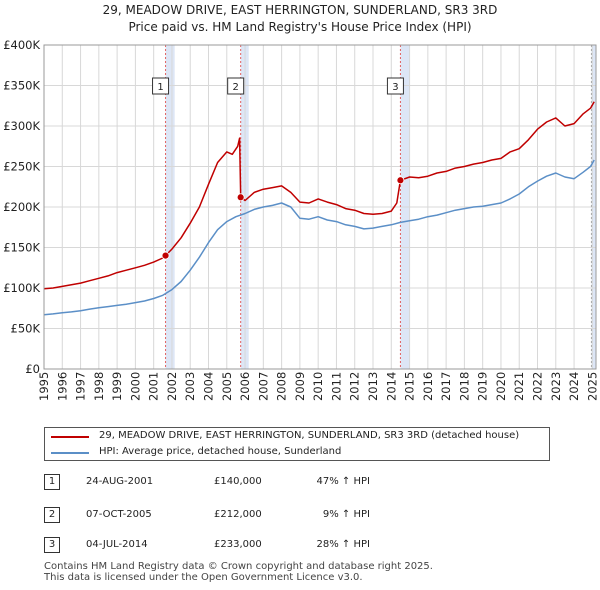  What do you see at coordinates (373, 386) in the screenshot?
I see `x-tick-label: 2013` at bounding box center [373, 386].